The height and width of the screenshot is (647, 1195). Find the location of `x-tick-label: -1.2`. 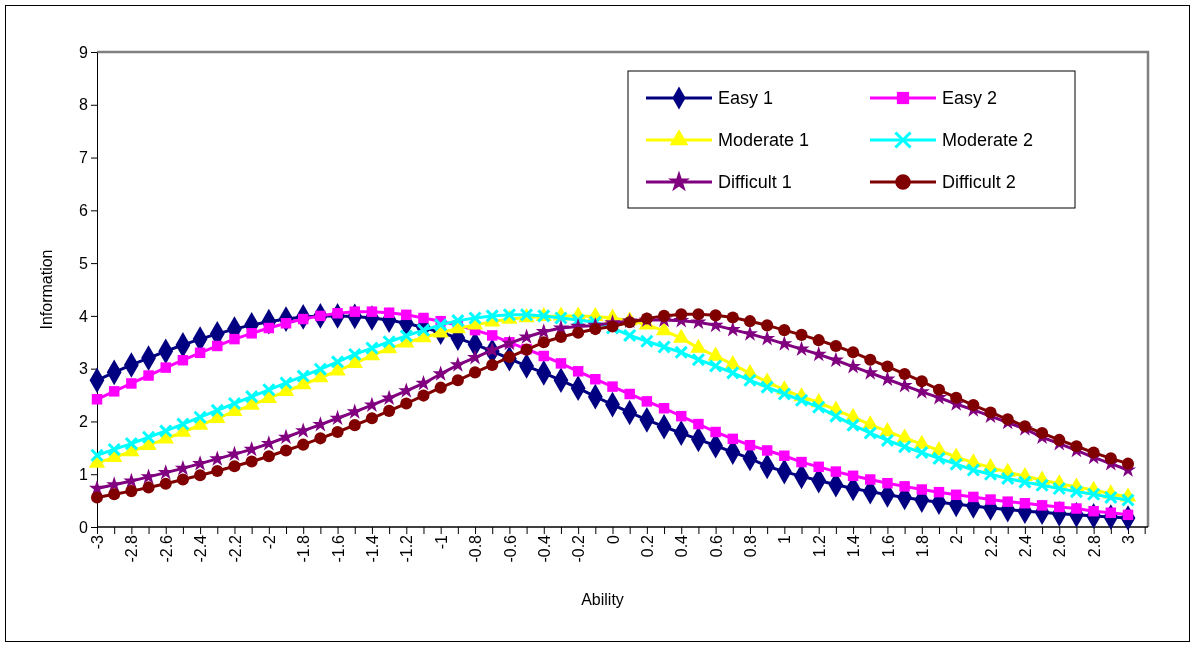

x-tick-label: -1.2 is located at coordinates (407, 548).